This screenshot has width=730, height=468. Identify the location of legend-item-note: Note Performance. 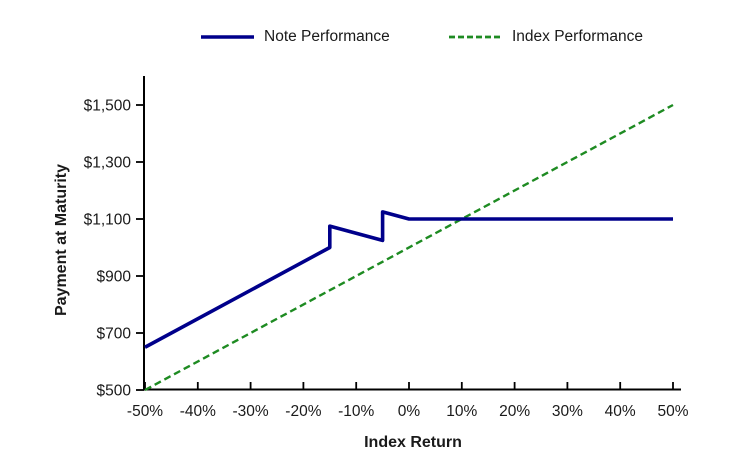
(295, 37).